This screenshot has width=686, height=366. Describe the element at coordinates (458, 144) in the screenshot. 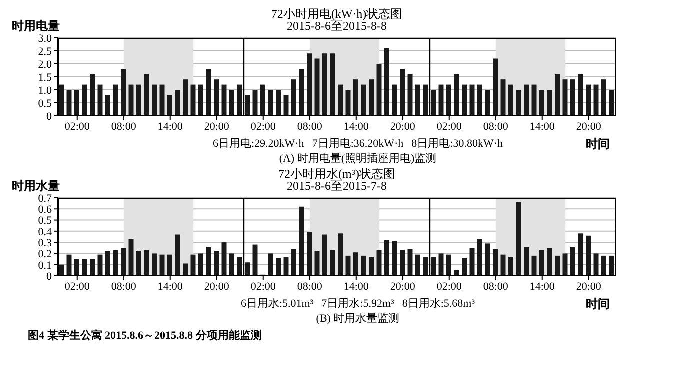

I see `text: 8日用电:30.80kW·h` at that location.